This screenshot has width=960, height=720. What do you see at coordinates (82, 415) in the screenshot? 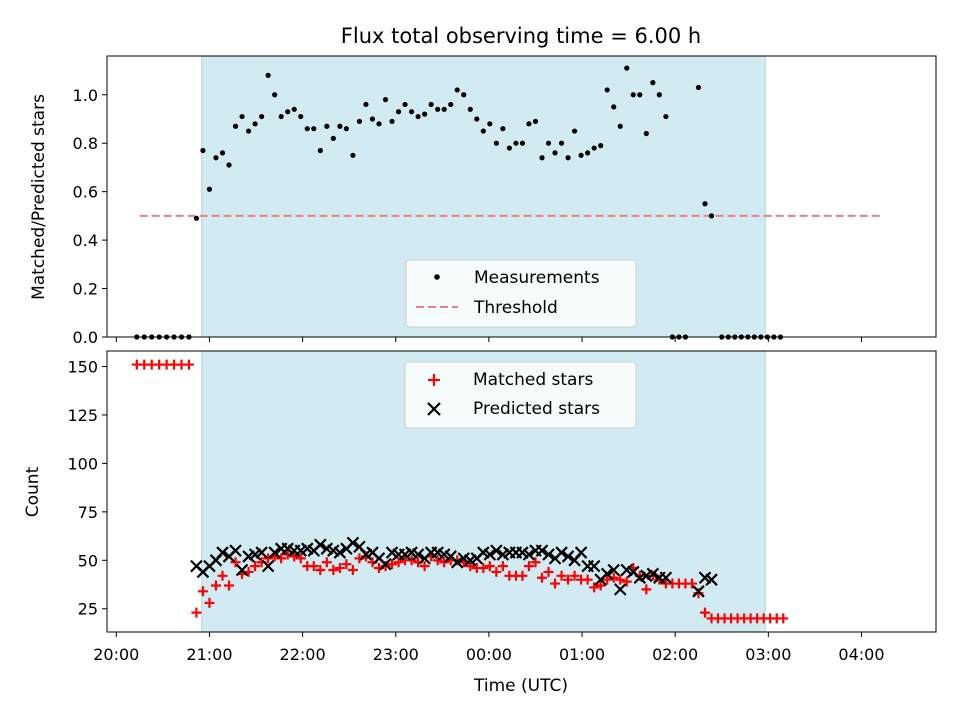
I see `bottom-y-tick-label: 125` at bounding box center [82, 415].